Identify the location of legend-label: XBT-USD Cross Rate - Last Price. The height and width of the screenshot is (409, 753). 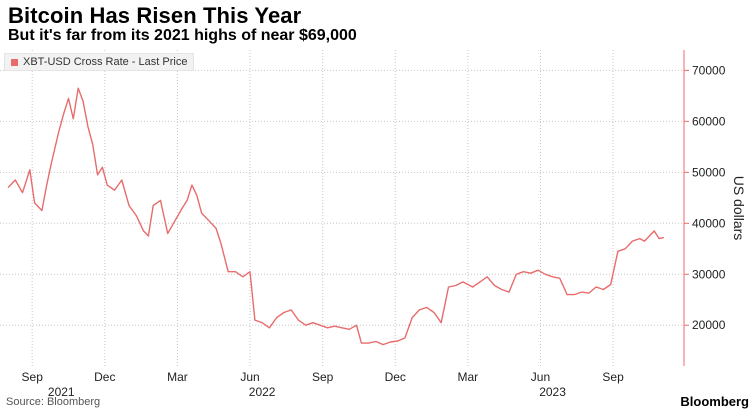
(105, 62).